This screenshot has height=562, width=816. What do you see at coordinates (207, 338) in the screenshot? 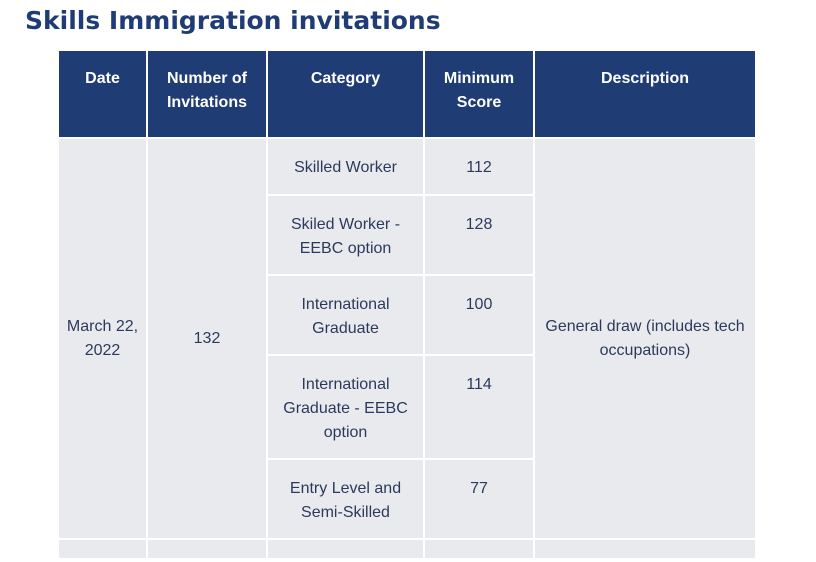
I see `invitations-cell: 132` at bounding box center [207, 338].